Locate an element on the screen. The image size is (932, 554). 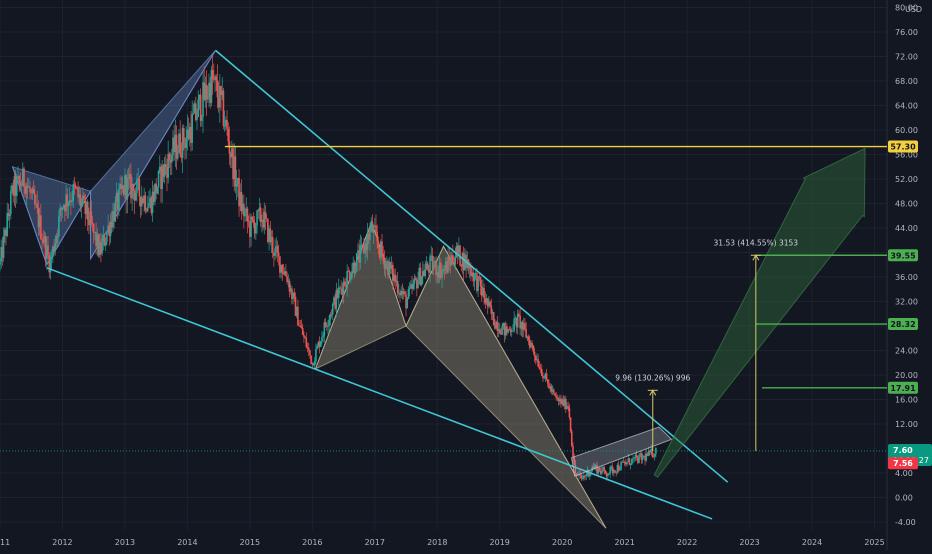
y-tick-label: 80.00 is located at coordinates (906, 8).